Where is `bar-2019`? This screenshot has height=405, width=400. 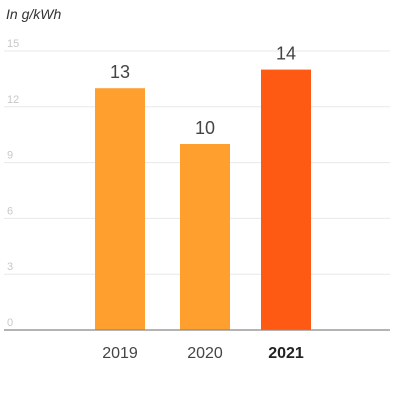
bar-2019 is located at coordinates (120, 209).